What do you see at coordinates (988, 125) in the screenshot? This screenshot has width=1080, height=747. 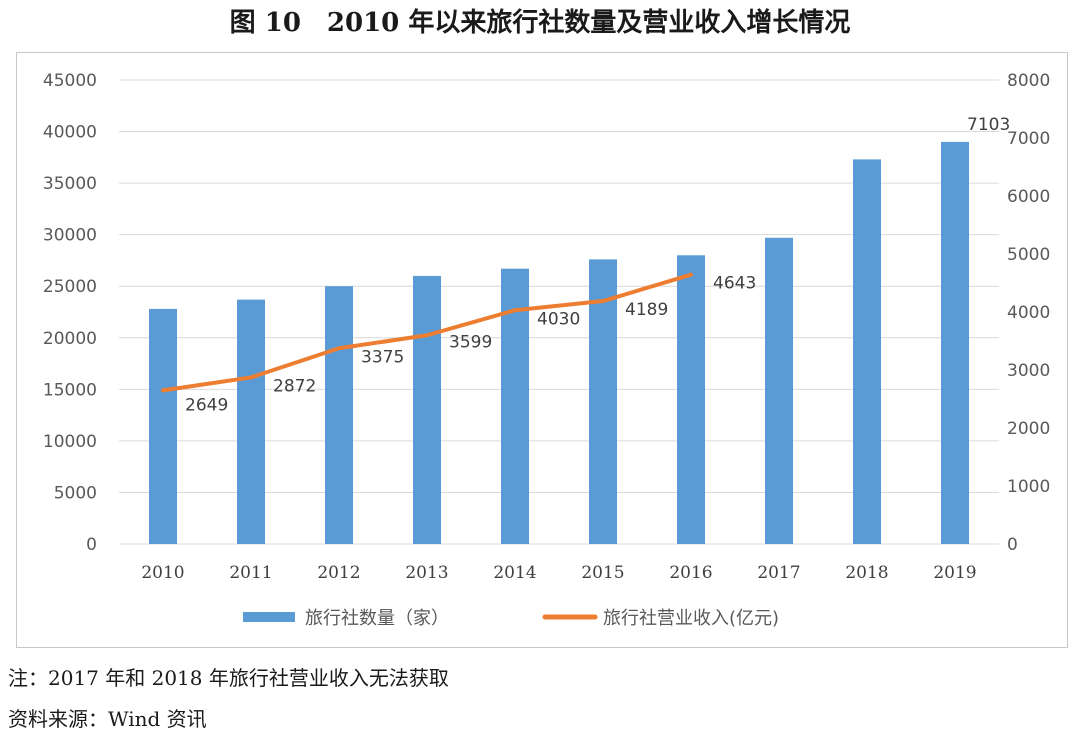 I see `data-label-2019: 7103` at bounding box center [988, 125].